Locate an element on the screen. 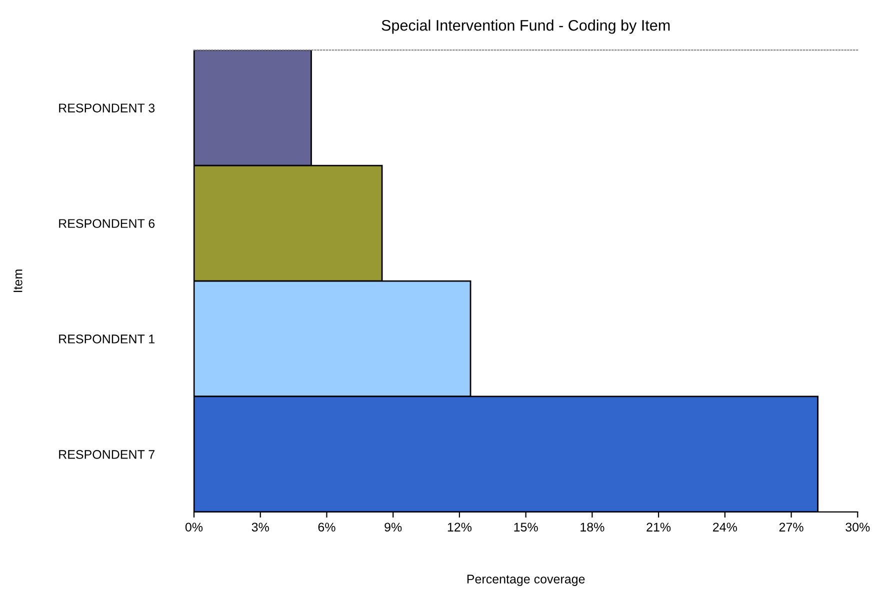 The width and height of the screenshot is (879, 596). x-tick-label: 30% is located at coordinates (858, 527).